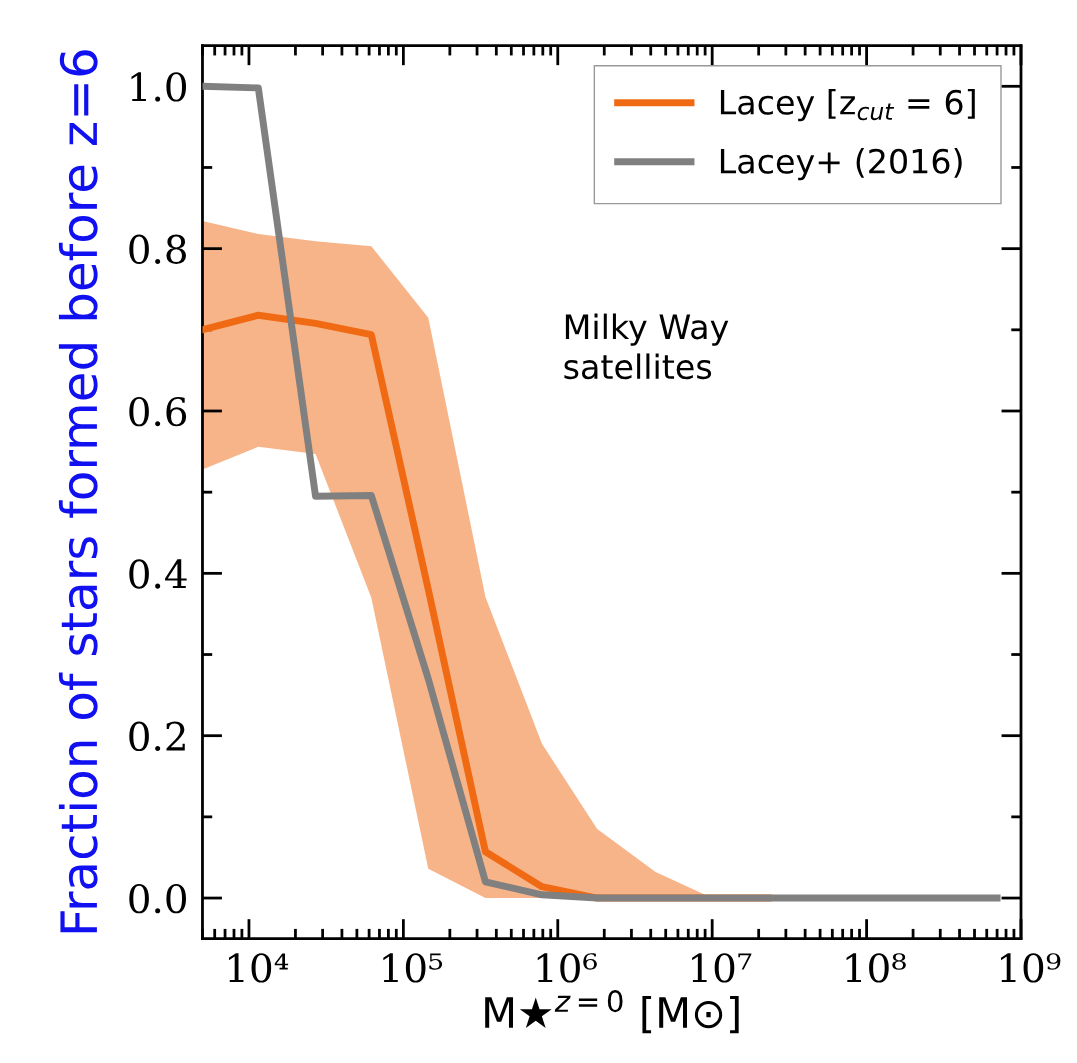 The height and width of the screenshot is (1063, 1077). I want to click on y-tick-label: 0.4, so click(158, 574).